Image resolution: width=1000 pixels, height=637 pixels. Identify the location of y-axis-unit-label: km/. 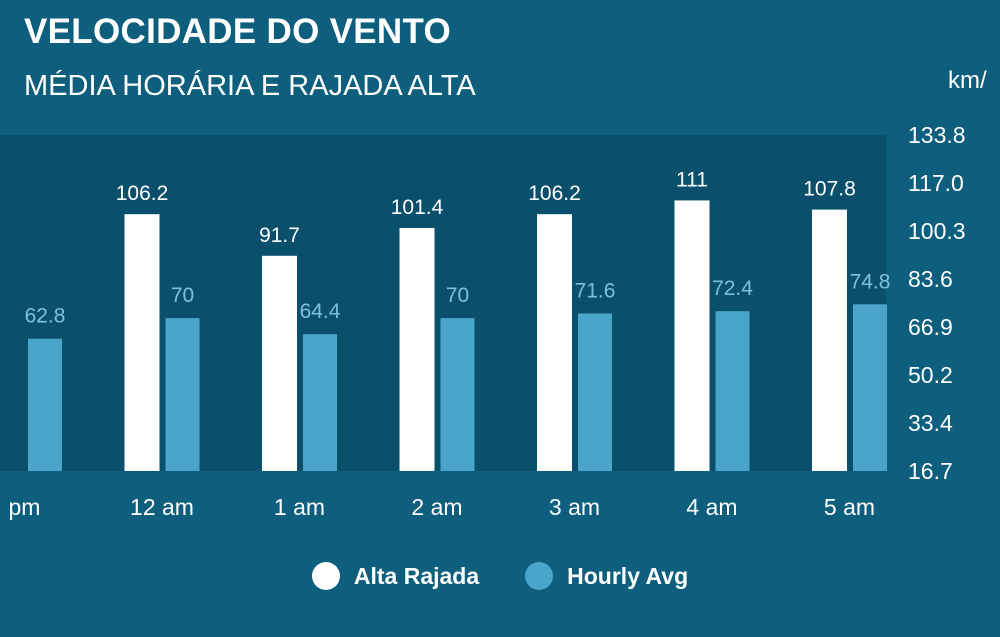
(967, 80).